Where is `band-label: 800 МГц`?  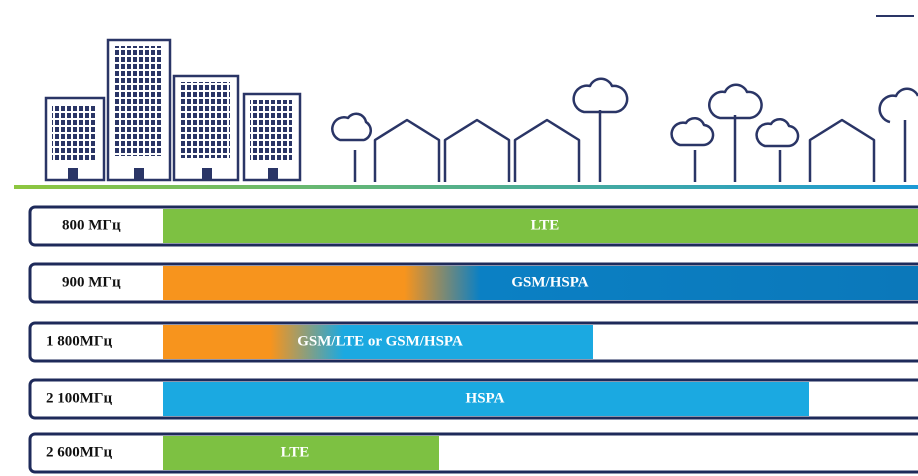
band-label: 800 МГц is located at coordinates (91, 225).